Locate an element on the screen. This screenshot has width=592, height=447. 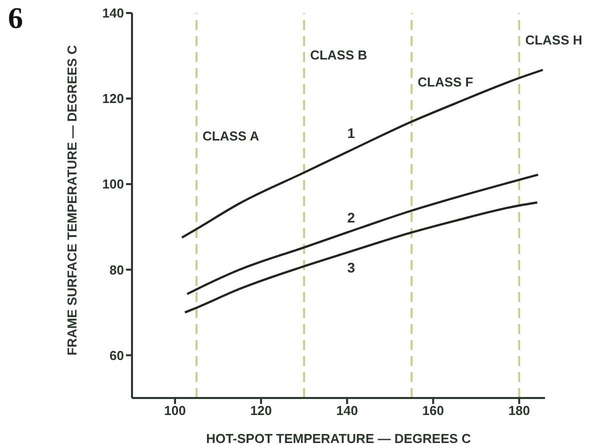
y-tick-label: 60 is located at coordinates (117, 355).